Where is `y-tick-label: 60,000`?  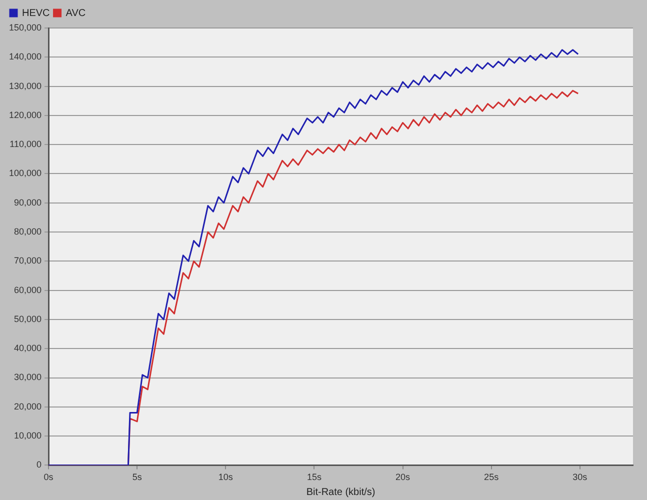
y-tick-label: 60,000 is located at coordinates (28, 289).